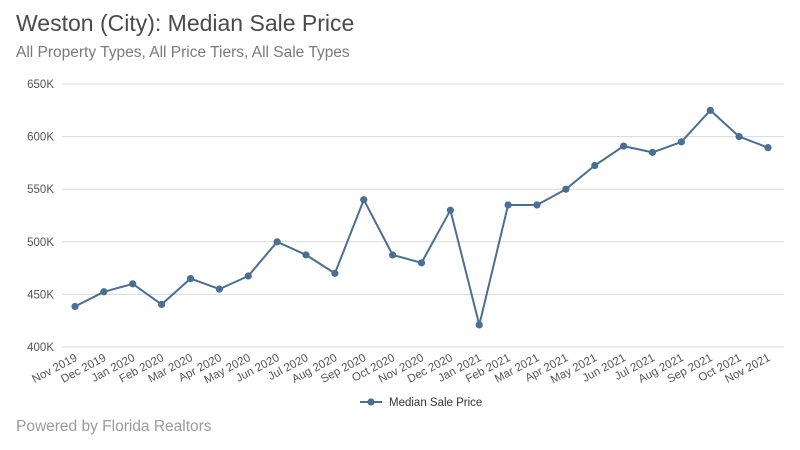  Describe the element at coordinates (40, 190) in the screenshot. I see `y-tick-label: 550K` at that location.